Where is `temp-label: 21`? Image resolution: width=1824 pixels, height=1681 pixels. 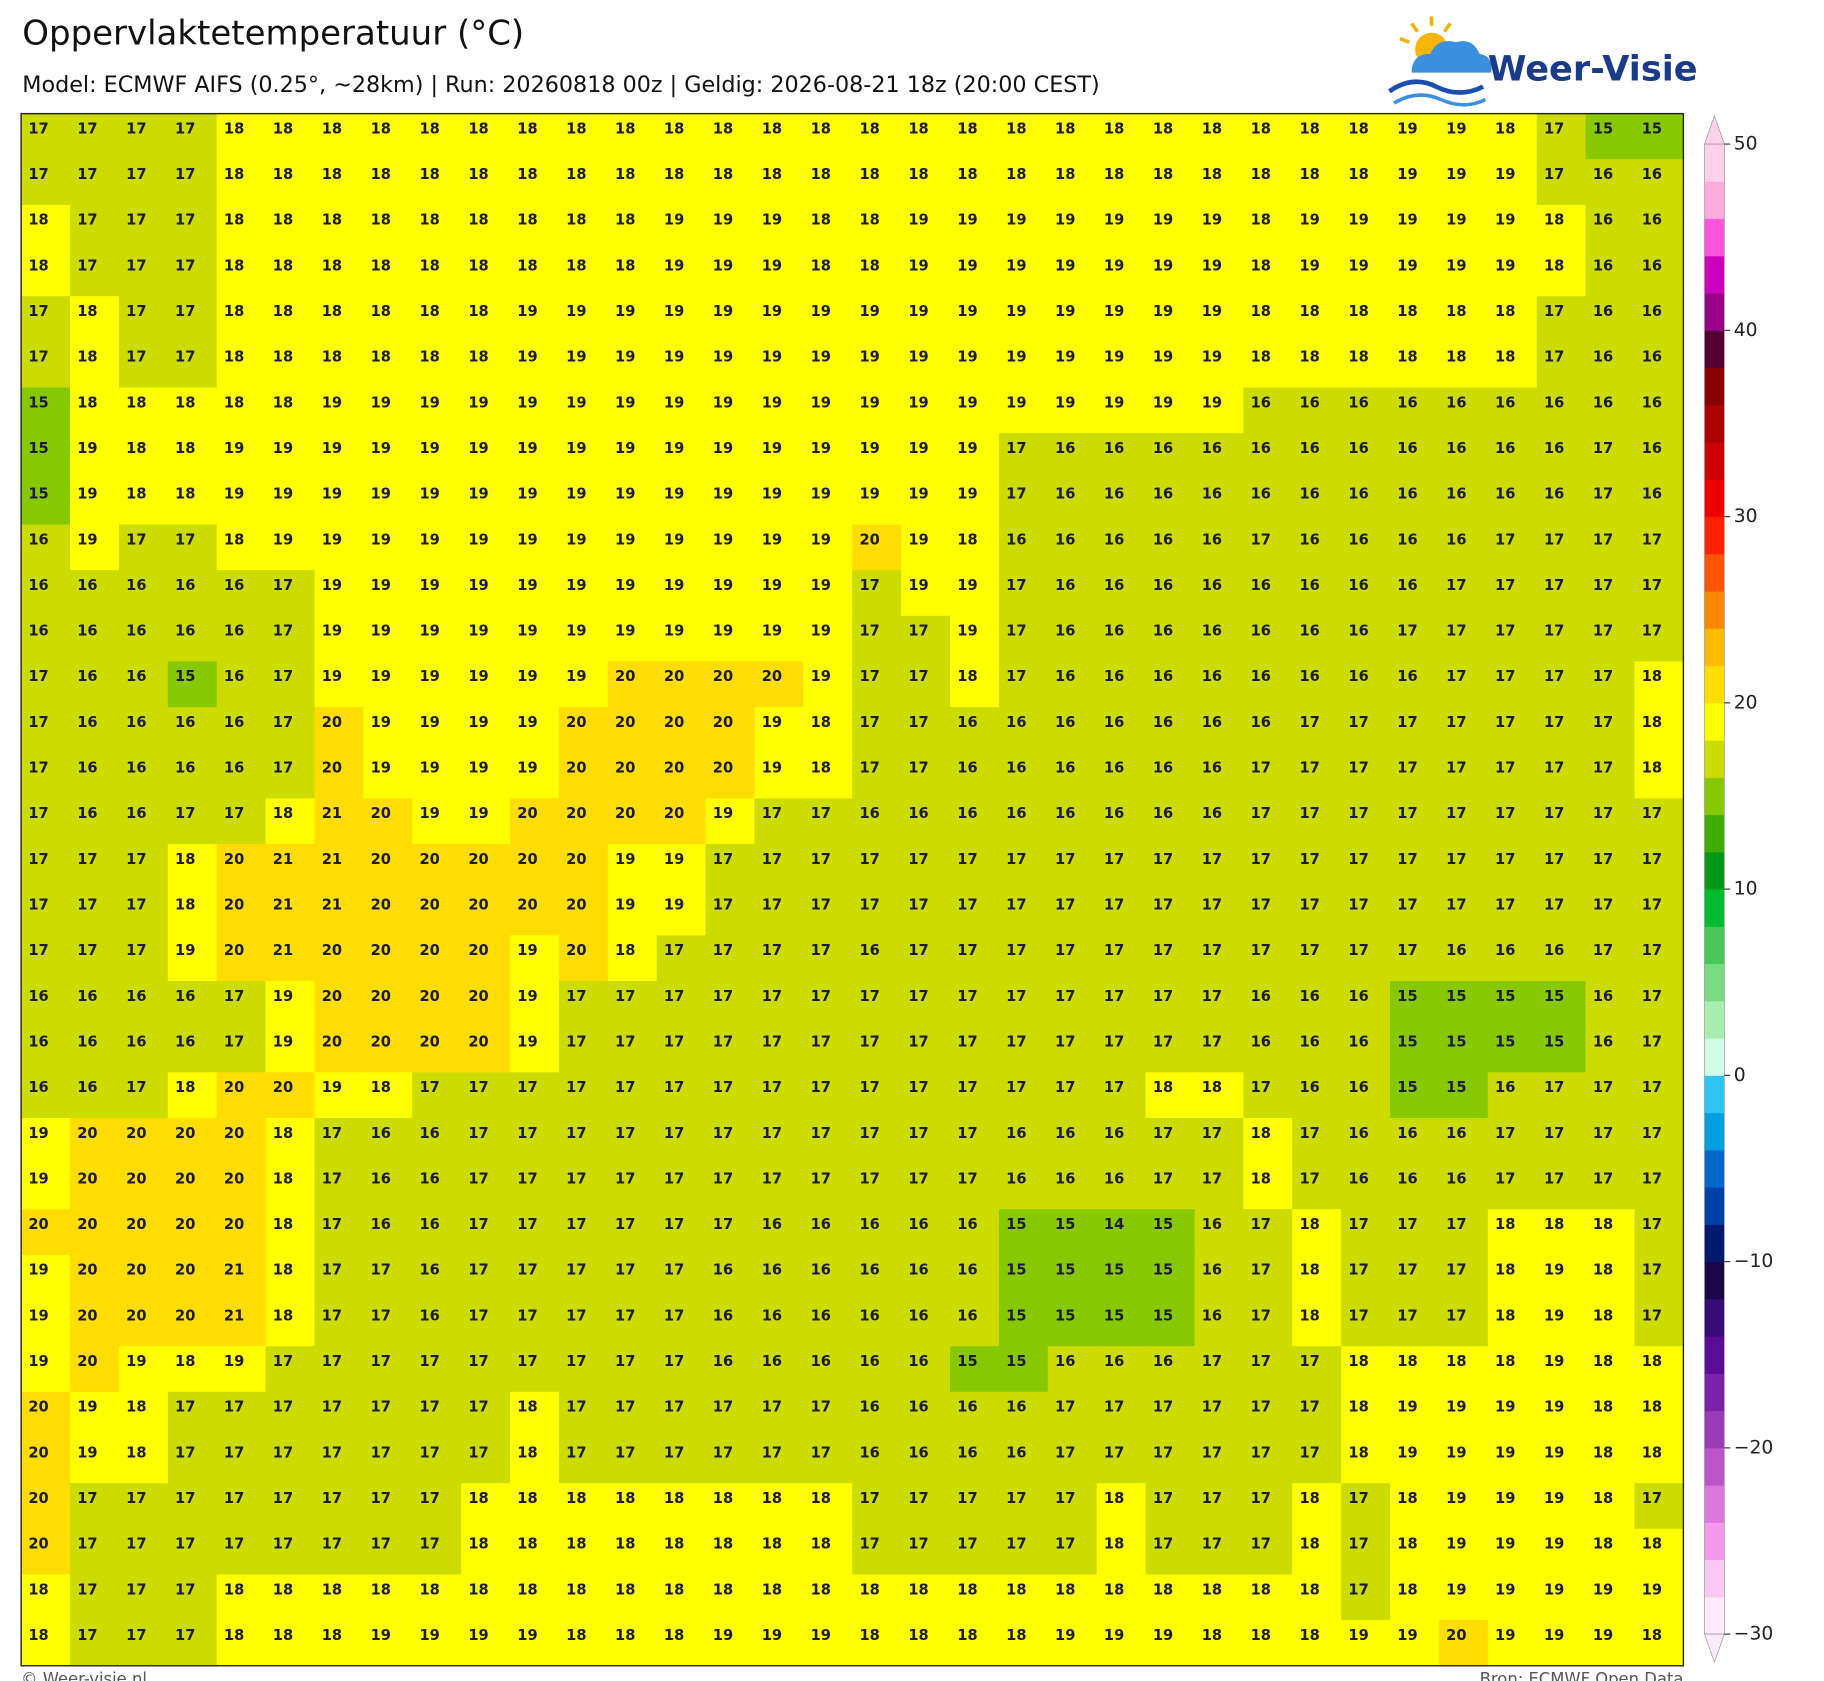 temp-label: 21 is located at coordinates (283, 859).